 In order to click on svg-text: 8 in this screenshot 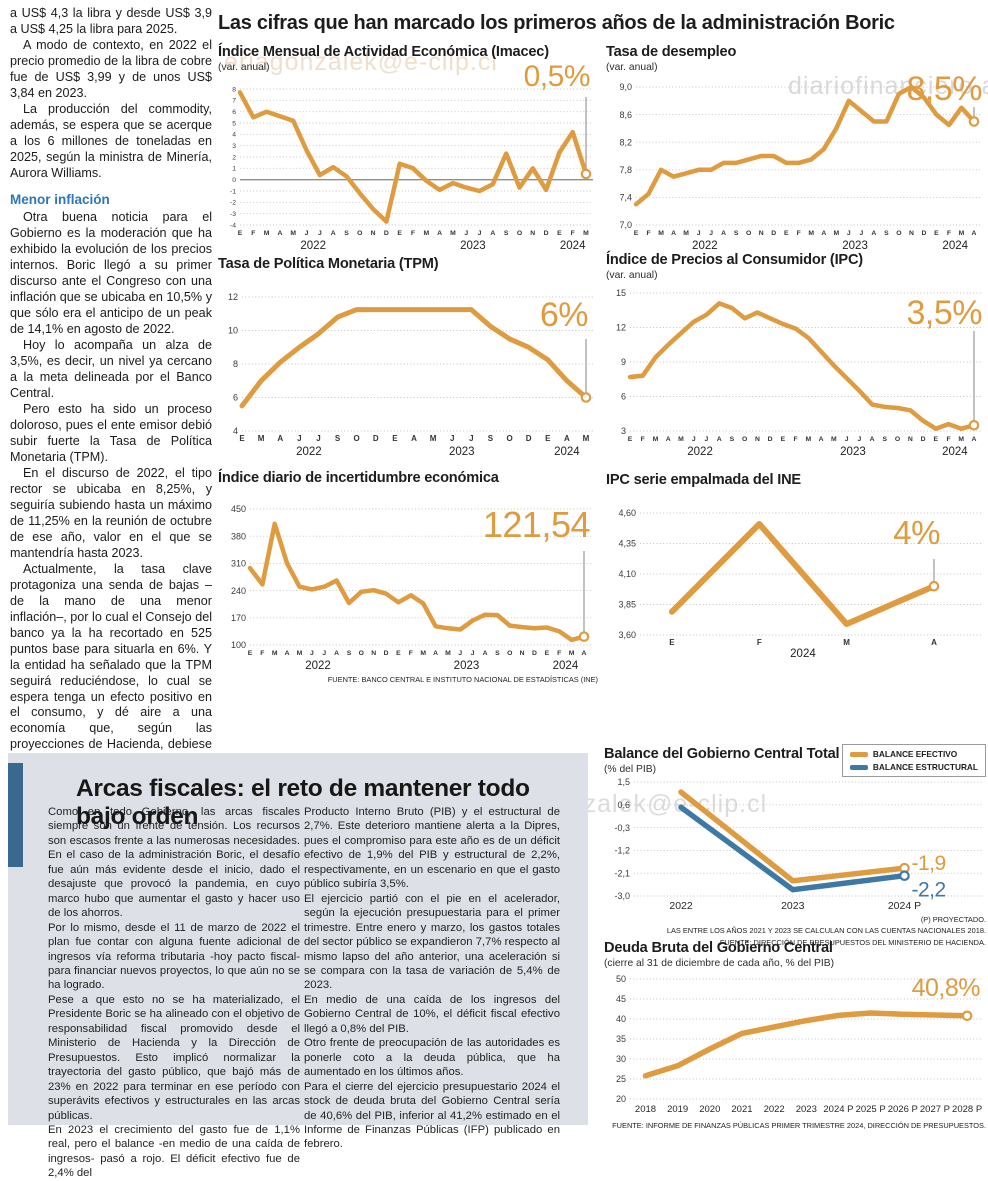, I will do `click(235, 364)`.